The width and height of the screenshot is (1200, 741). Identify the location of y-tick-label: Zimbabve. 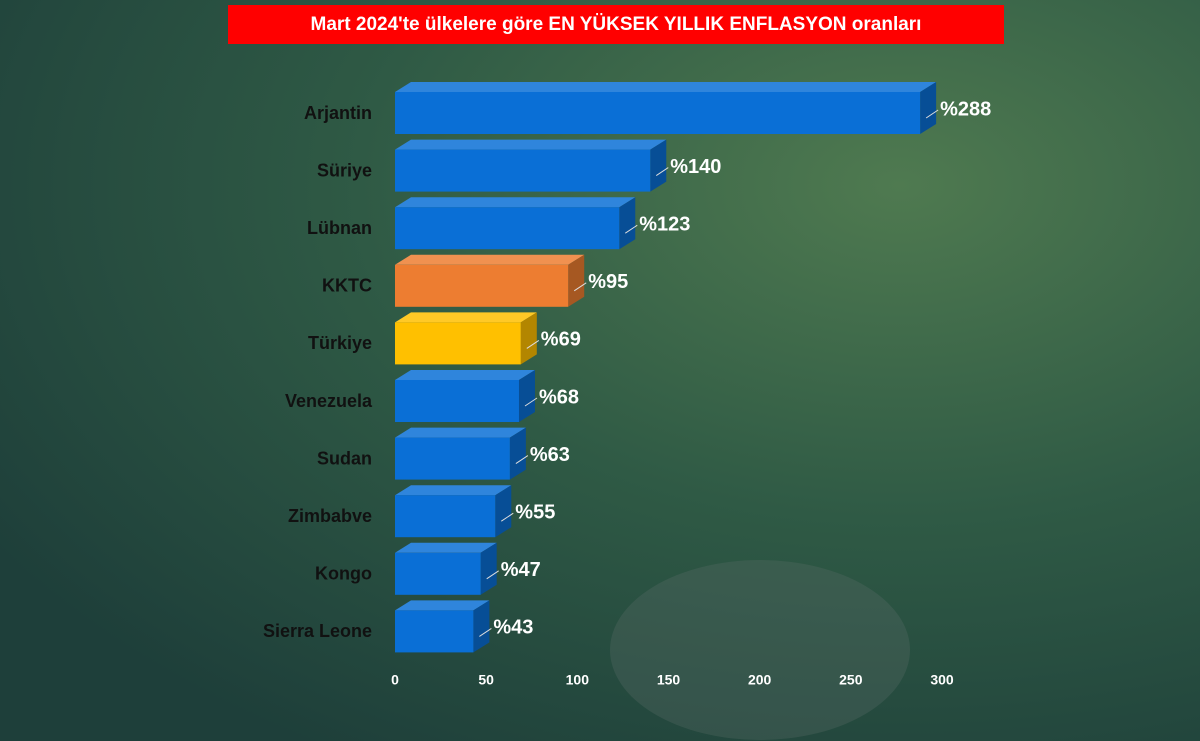
(330, 516).